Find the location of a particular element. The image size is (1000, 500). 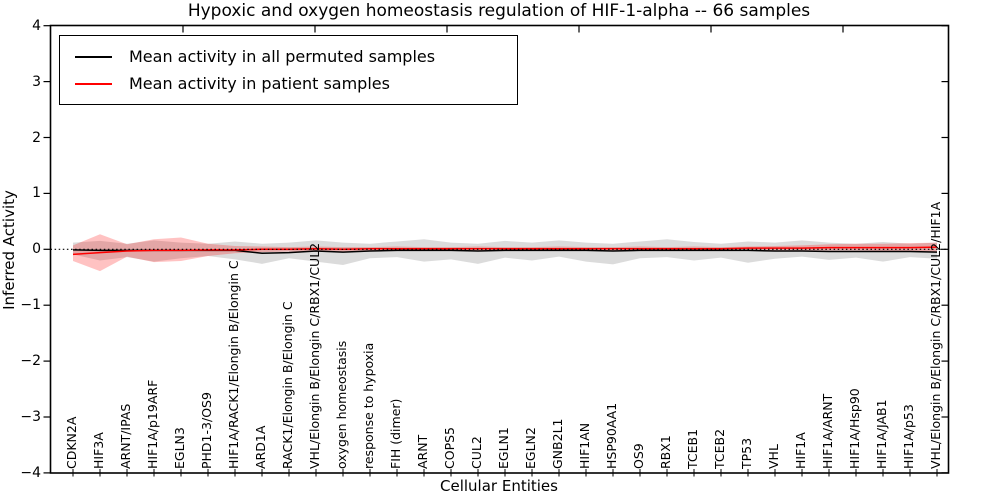

x-tick-label: oxygen homeostasis is located at coordinates (341, 404).